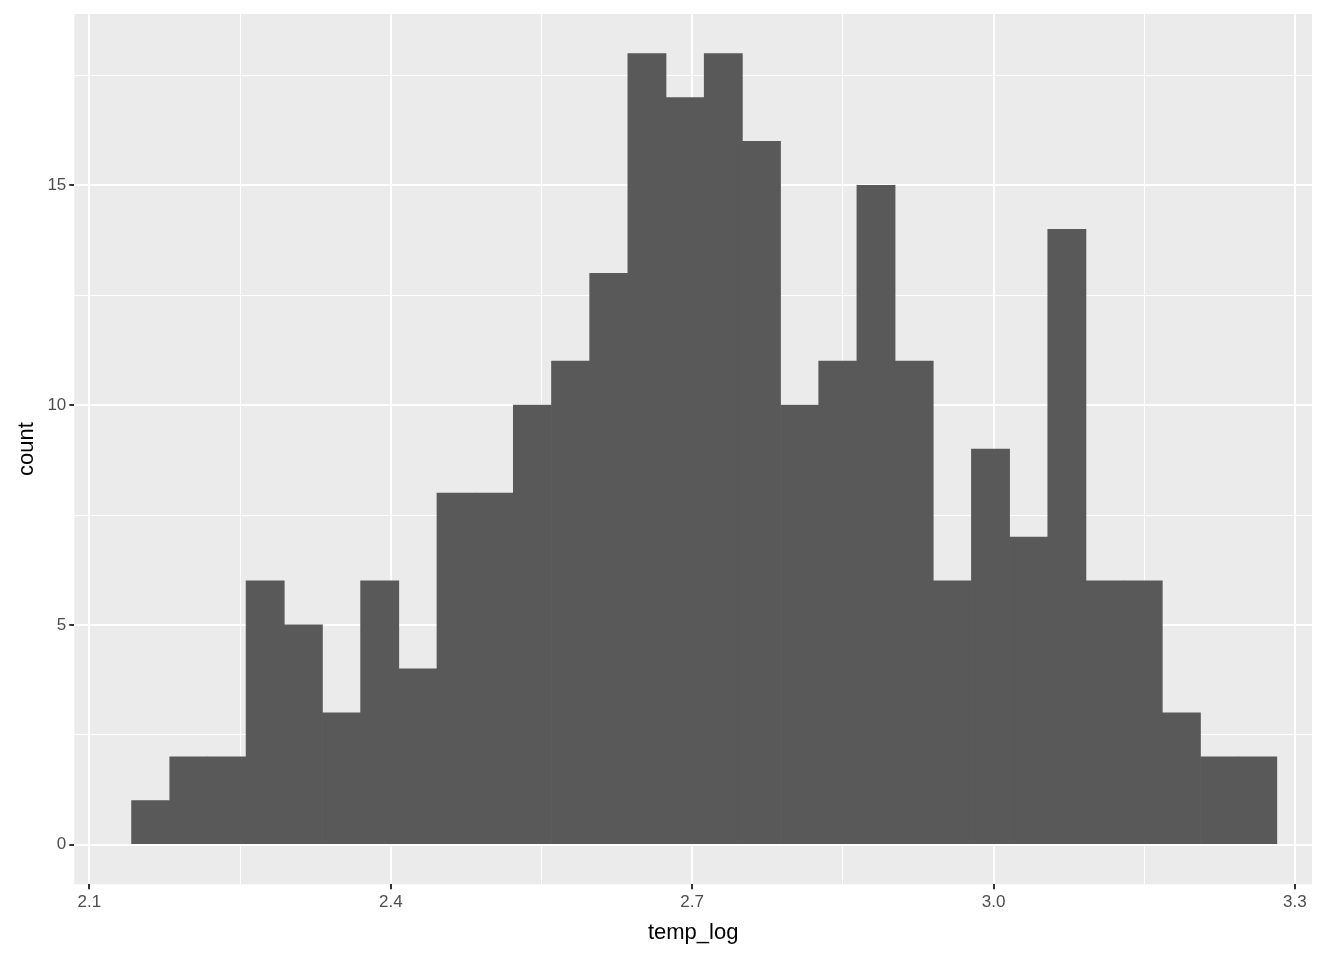 This screenshot has height=960, width=1344. What do you see at coordinates (89, 902) in the screenshot?
I see `x-tick-label: 2.1` at bounding box center [89, 902].